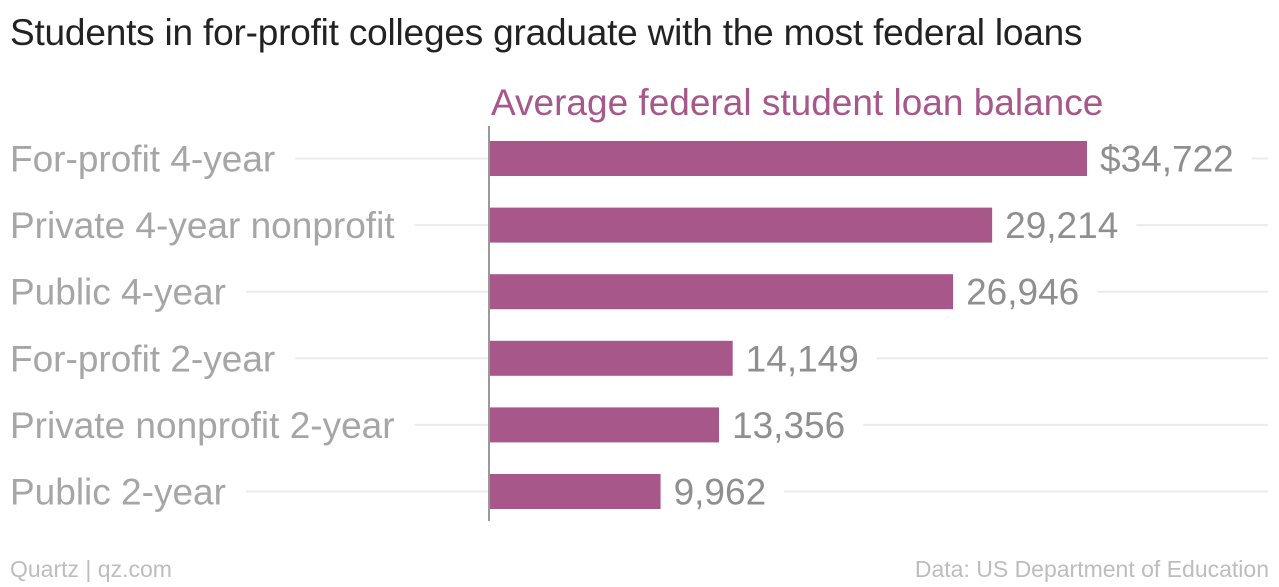 This screenshot has height=587, width=1279. Describe the element at coordinates (1022, 292) in the screenshot. I see `value-label: 26,946` at that location.